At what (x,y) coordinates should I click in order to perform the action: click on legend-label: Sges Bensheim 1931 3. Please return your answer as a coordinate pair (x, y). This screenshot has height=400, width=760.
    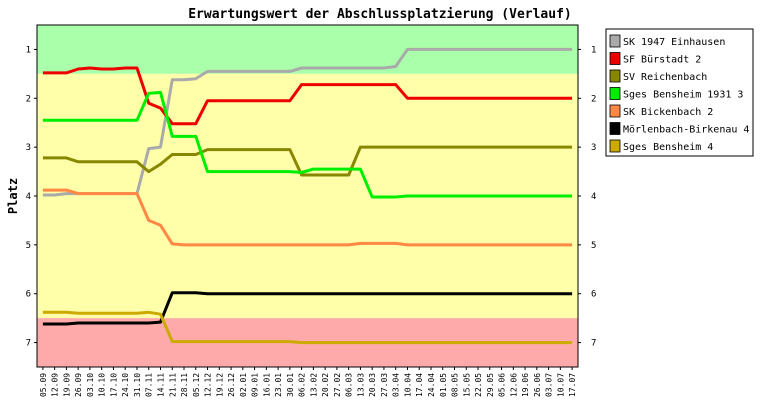
    Looking at the image, I should click on (683, 95).